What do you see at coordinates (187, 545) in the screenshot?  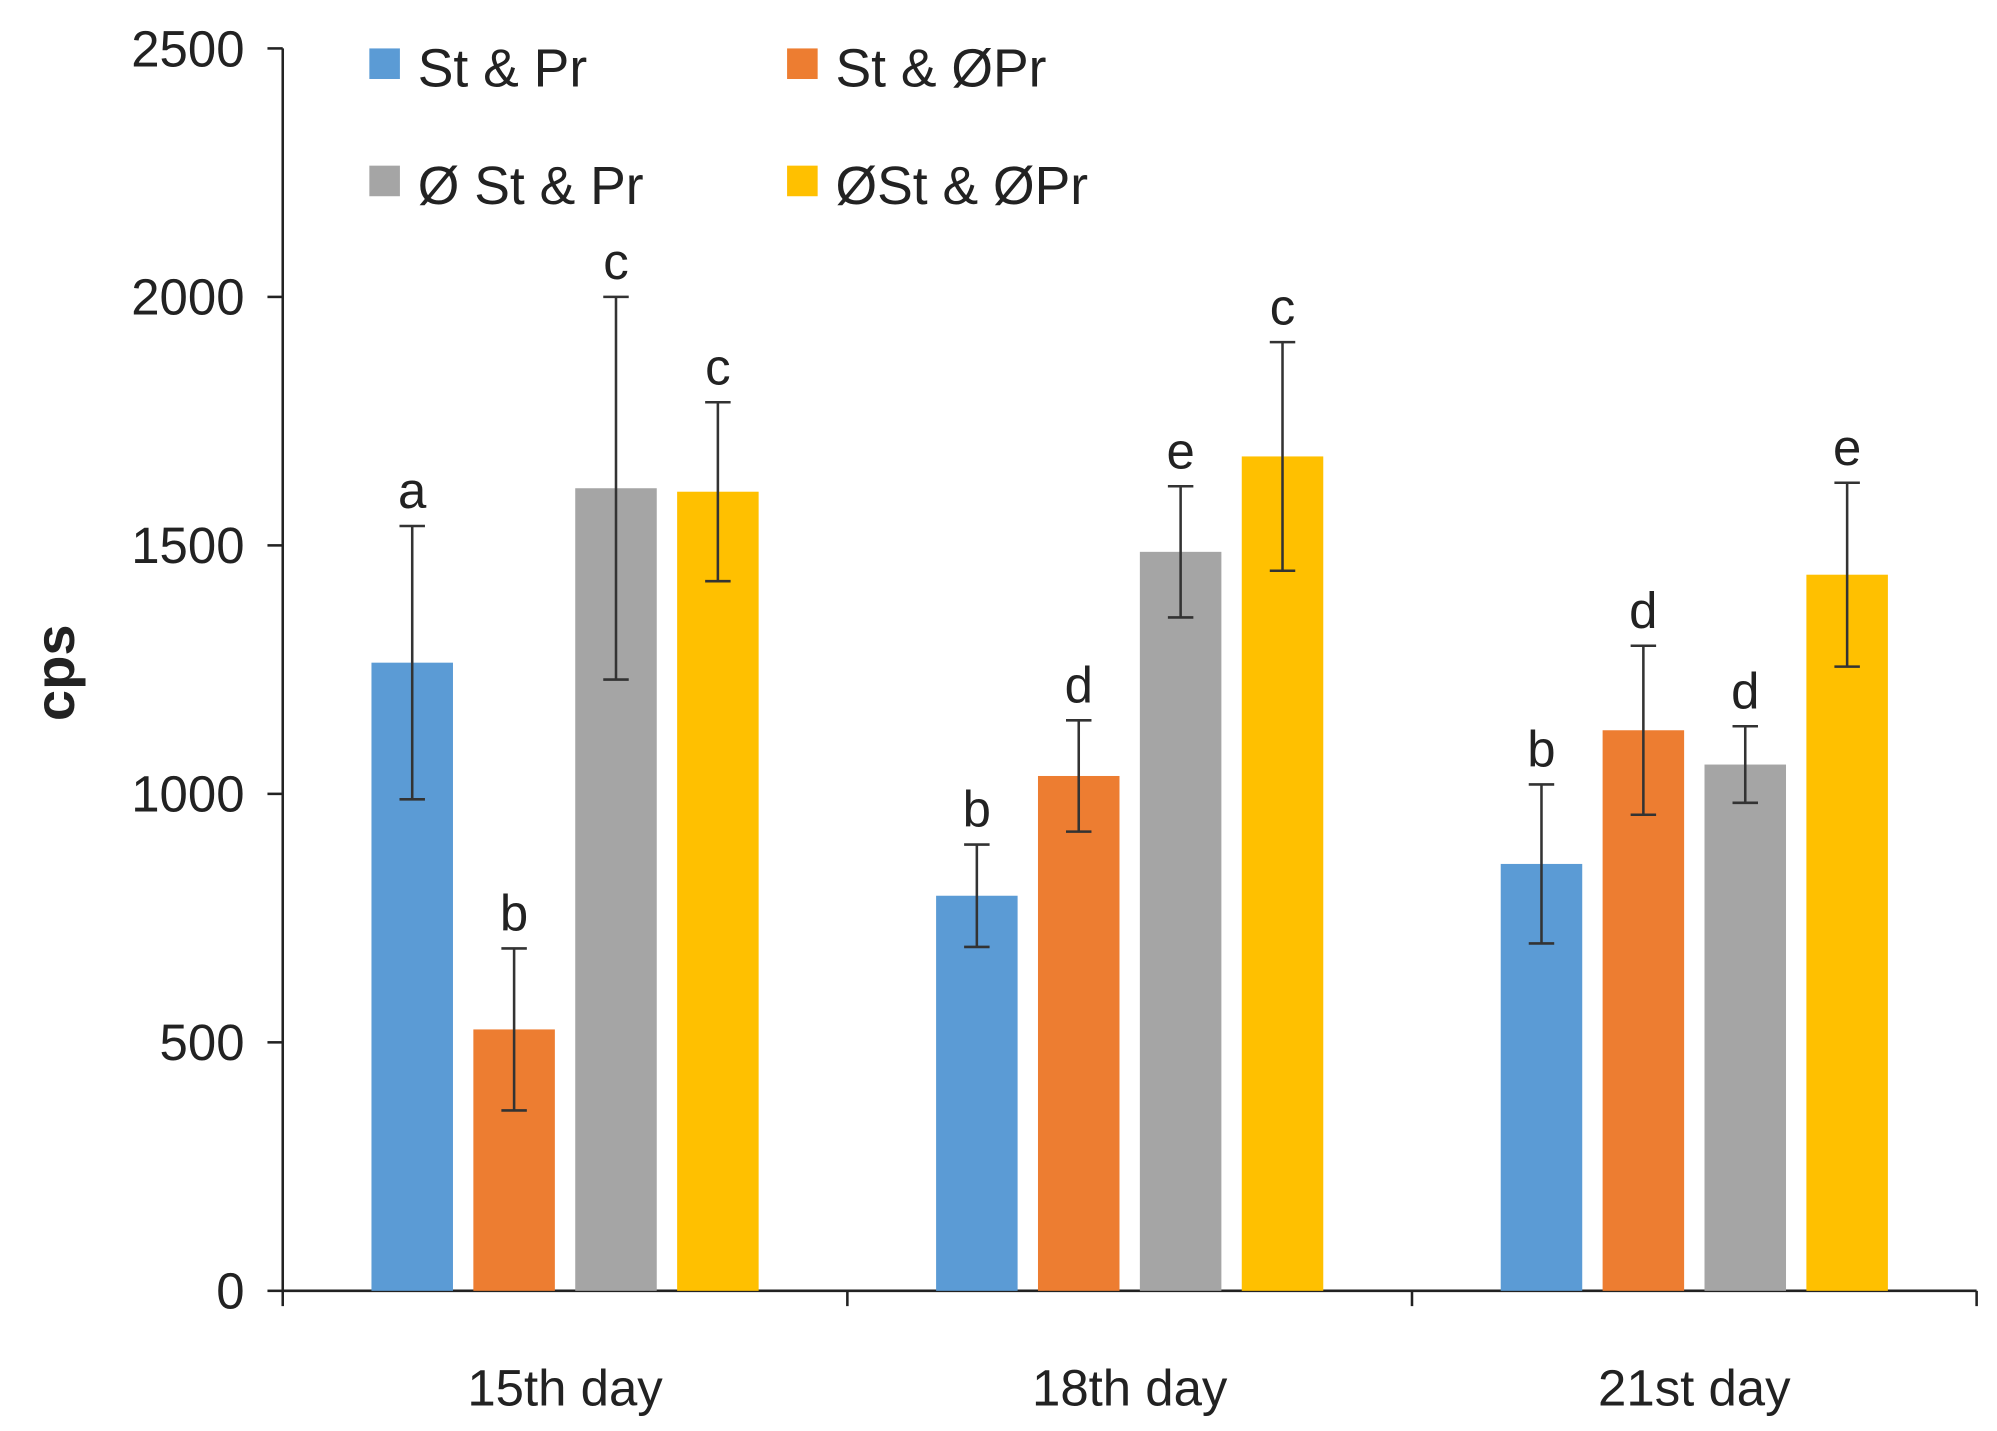 I see `y-tick-label: 1500` at bounding box center [187, 545].